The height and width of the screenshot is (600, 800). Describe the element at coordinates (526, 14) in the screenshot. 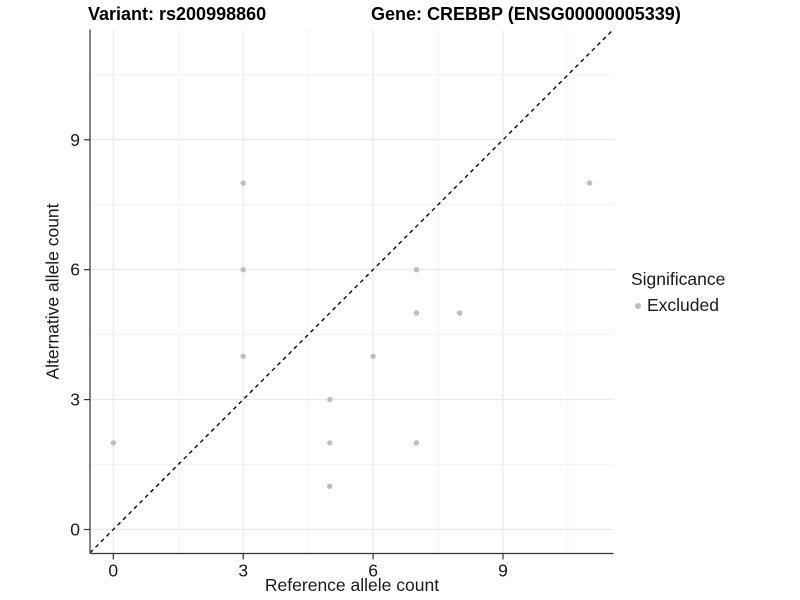

I see `gene-title: Gene: CREBBP (ENSG00000005339)` at that location.